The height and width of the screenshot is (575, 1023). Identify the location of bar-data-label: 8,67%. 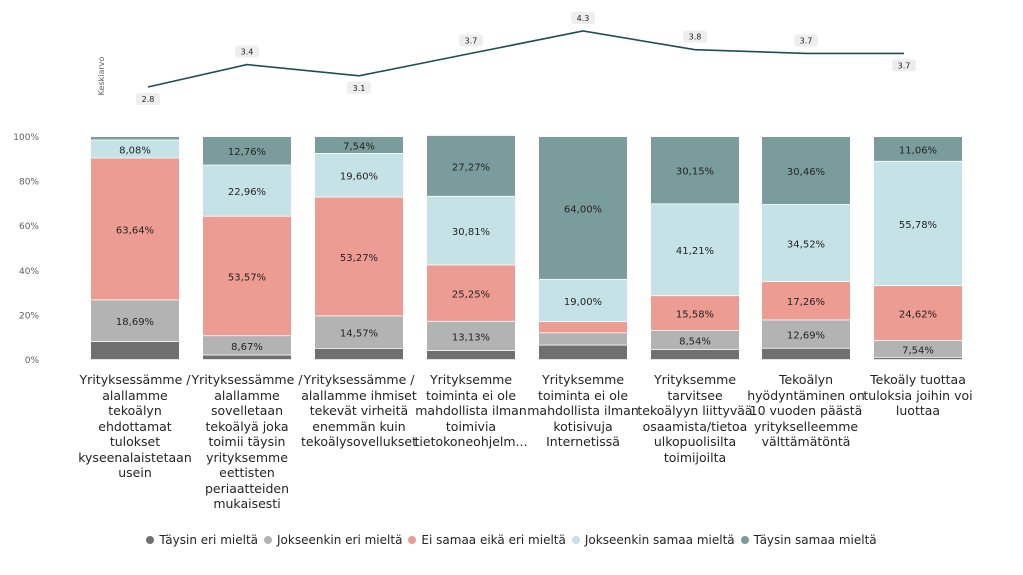
(247, 347).